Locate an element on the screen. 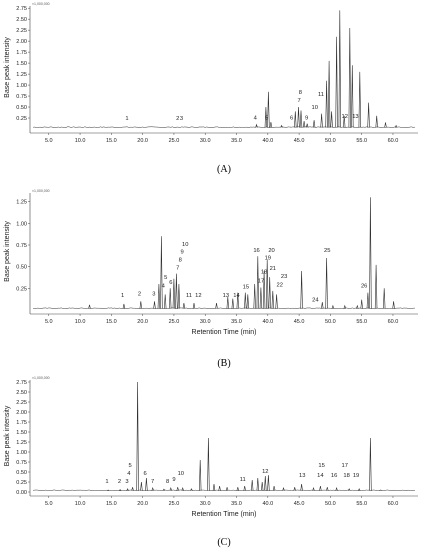  panel-c-peak-label: 9 is located at coordinates (173, 480).